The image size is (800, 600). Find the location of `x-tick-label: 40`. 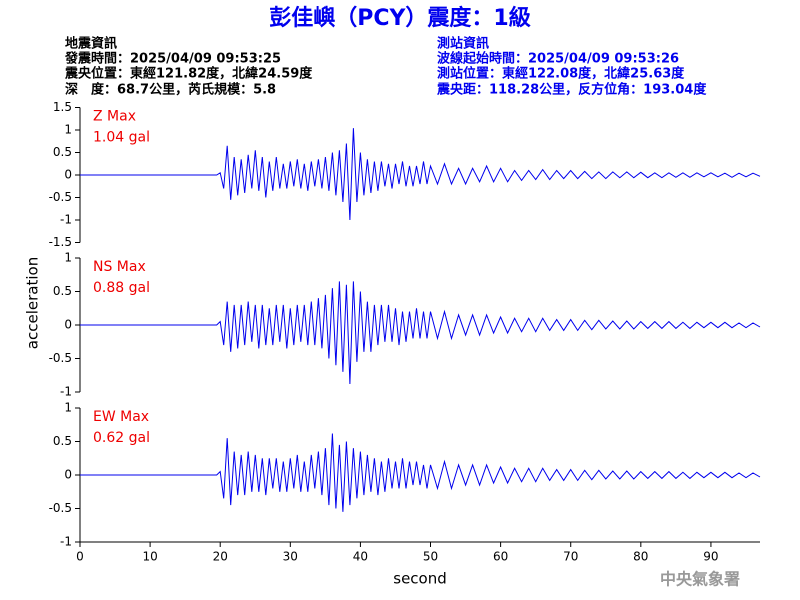

x-tick-label: 40 is located at coordinates (360, 557).